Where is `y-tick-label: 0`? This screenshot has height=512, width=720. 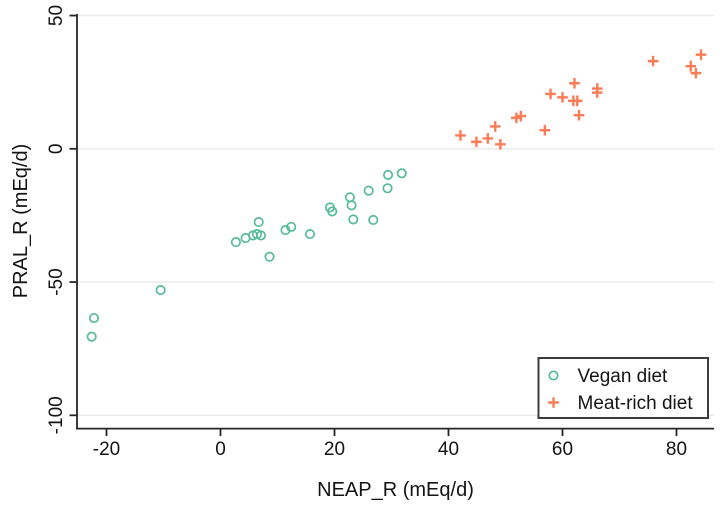
y-tick-label: 0 is located at coordinates (56, 149).